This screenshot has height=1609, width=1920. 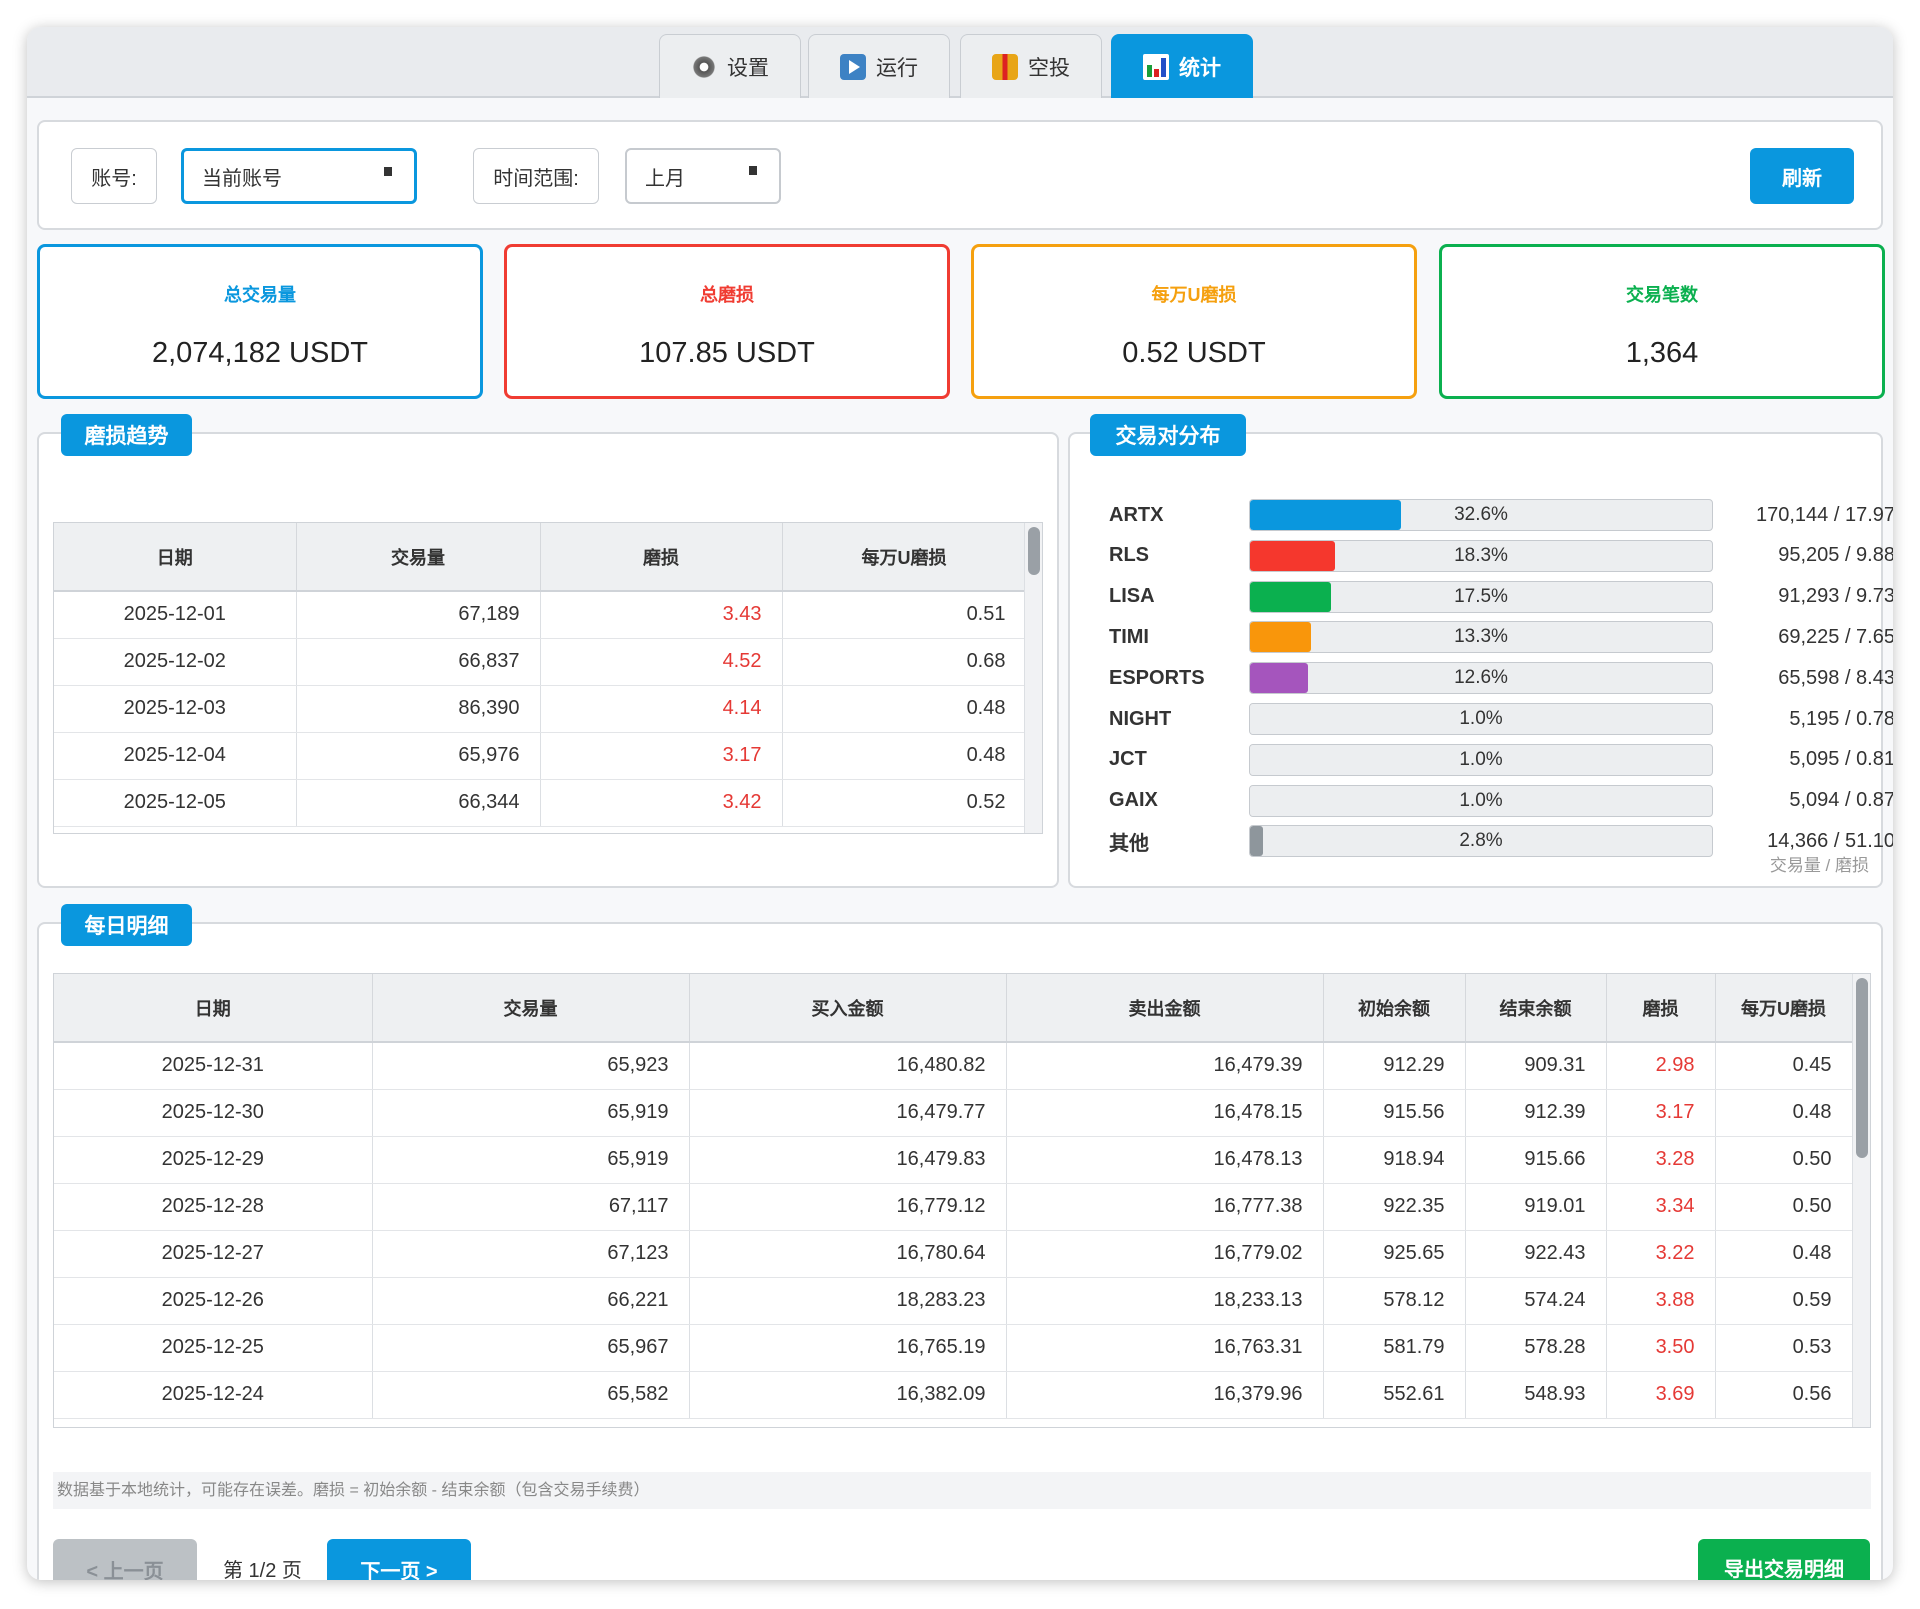 I want to click on table-cell: 0.50, so click(x=1784, y=1160).